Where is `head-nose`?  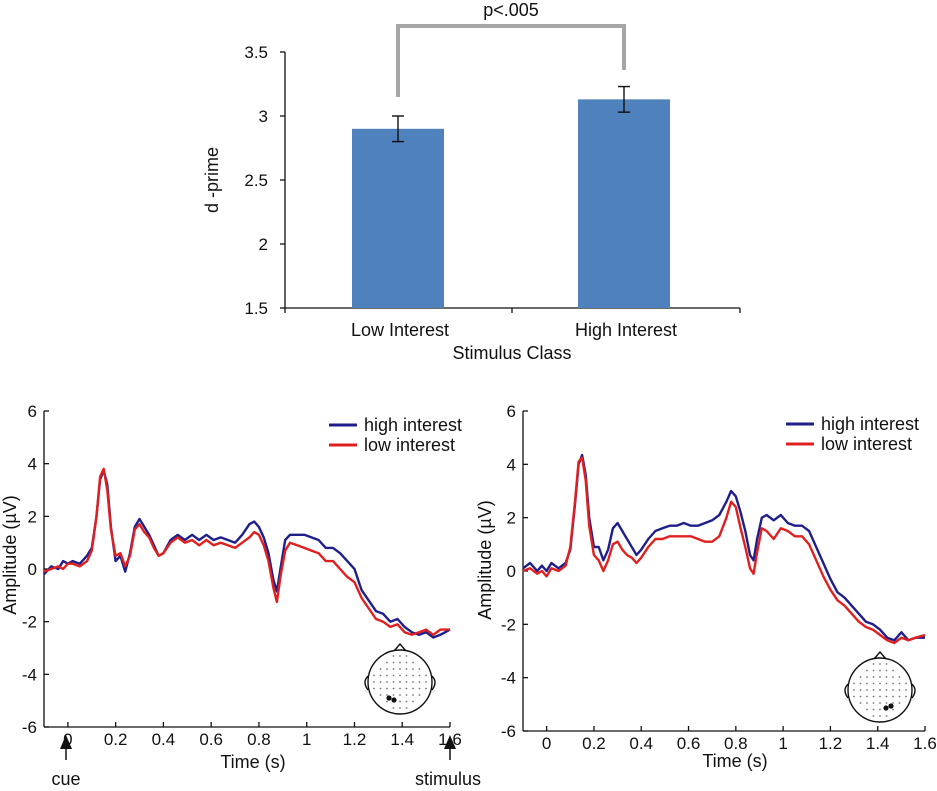 head-nose is located at coordinates (400, 647).